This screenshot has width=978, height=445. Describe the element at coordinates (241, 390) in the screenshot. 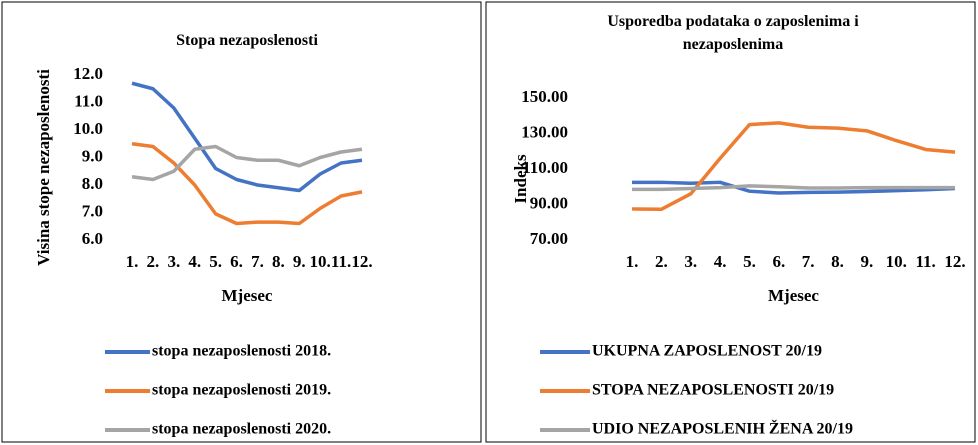

I see `legend-label: stopa nezaposlenosti 2019.` at that location.